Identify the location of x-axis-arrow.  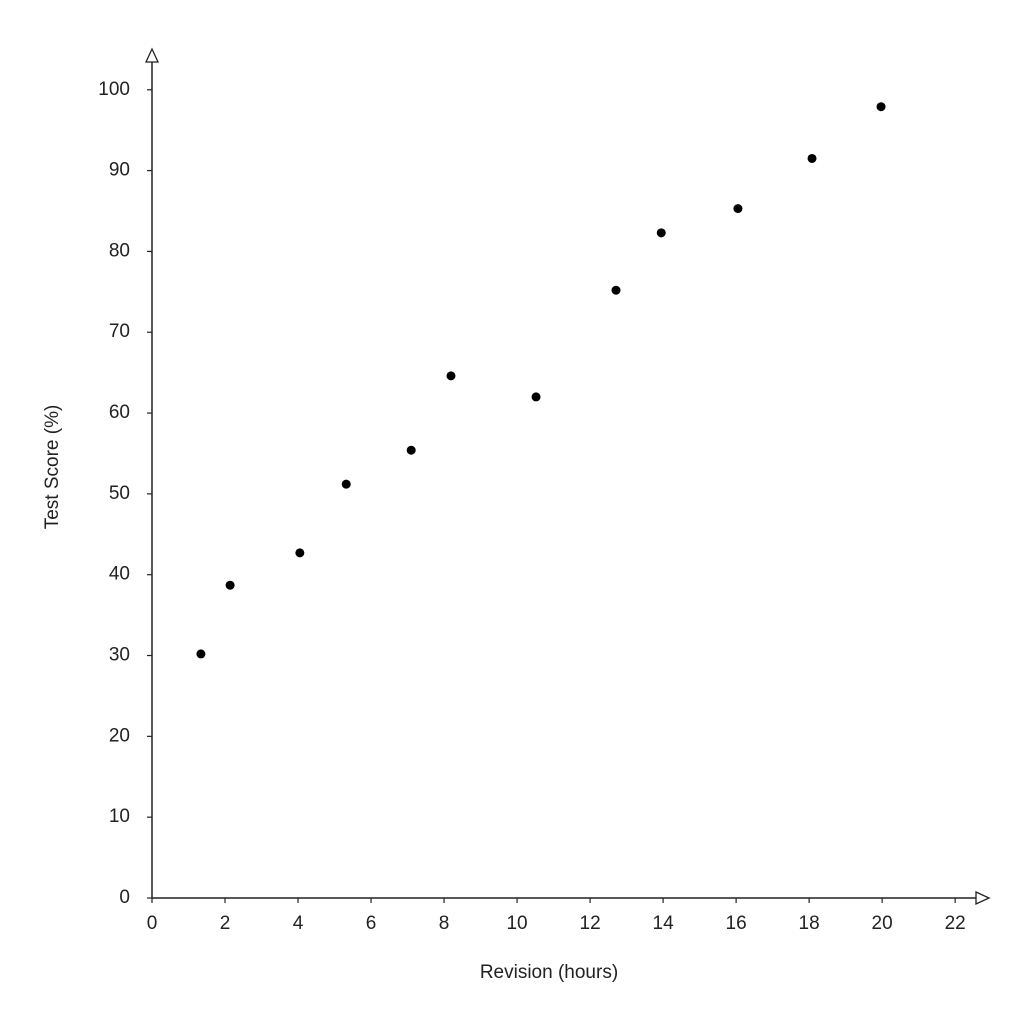
(983, 898).